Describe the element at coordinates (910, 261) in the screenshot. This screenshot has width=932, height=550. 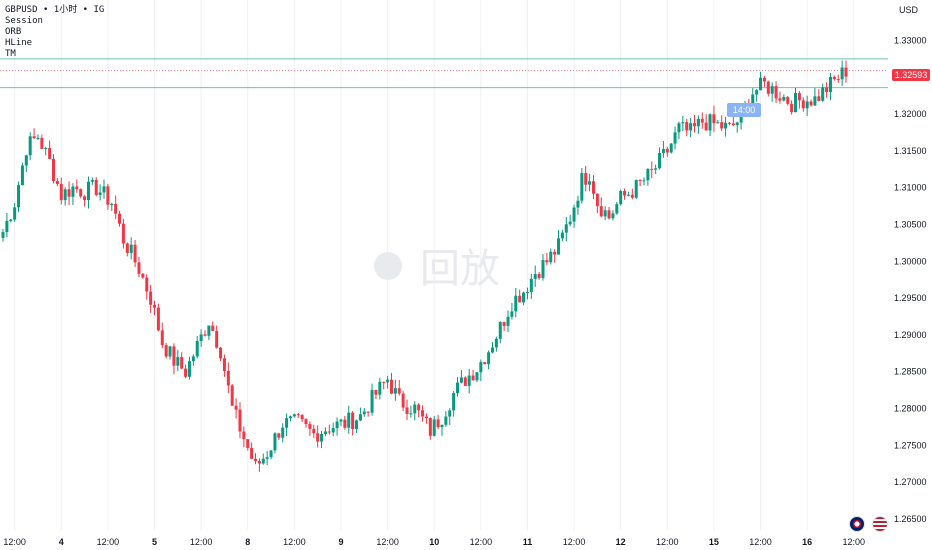
I see `price-tick-label: 1.30000` at that location.